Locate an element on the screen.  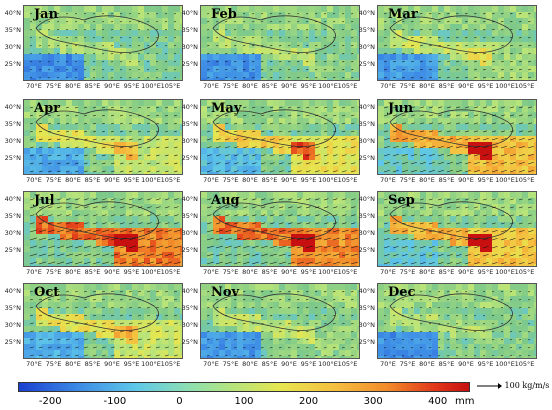
month-panel: Mar is located at coordinates (457, 43).